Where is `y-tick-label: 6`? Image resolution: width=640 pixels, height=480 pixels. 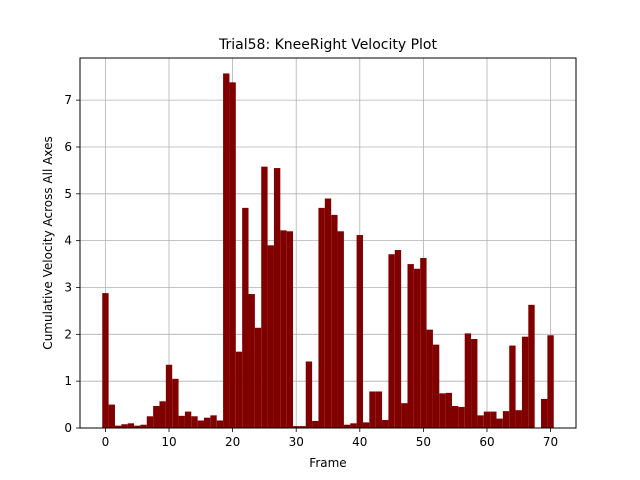 y-tick-label: 6 is located at coordinates (68, 147).